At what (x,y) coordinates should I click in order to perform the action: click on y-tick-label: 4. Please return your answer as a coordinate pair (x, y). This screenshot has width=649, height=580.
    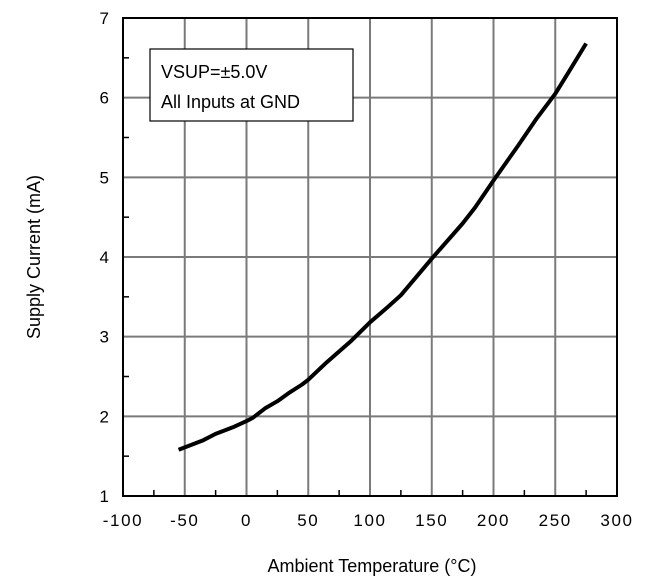
    Looking at the image, I should click on (104, 257).